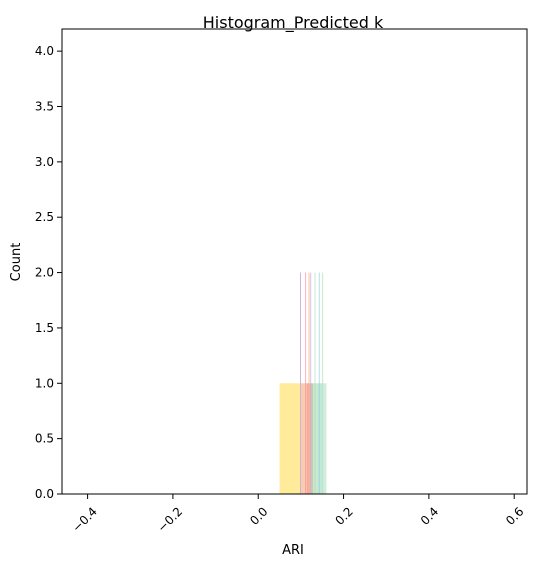 The image size is (536, 571). What do you see at coordinates (16, 262) in the screenshot?
I see `y-axis-label: Count` at bounding box center [16, 262].